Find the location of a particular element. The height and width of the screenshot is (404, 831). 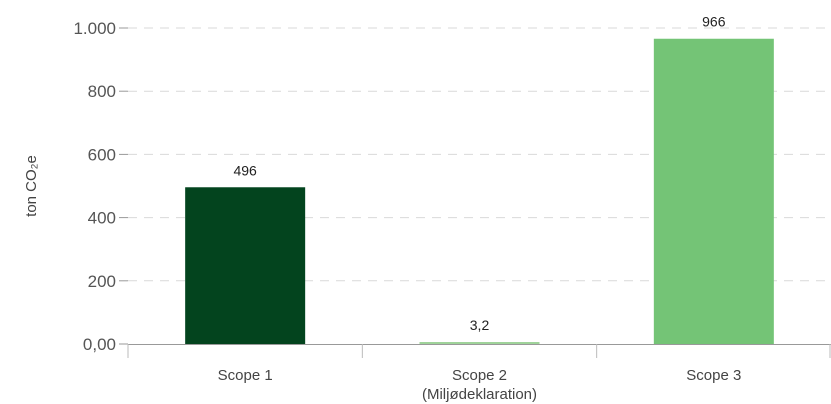

x-axis-ticks: Scope 1 Scope 2 (Miljødeklaration) Scope 3 is located at coordinates (479, 373).